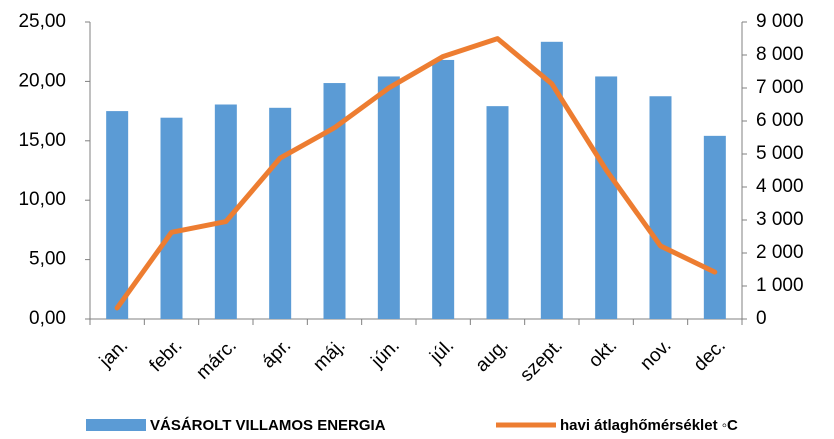 The width and height of the screenshot is (834, 439). I want to click on x-tick-label: jan., so click(113, 353).